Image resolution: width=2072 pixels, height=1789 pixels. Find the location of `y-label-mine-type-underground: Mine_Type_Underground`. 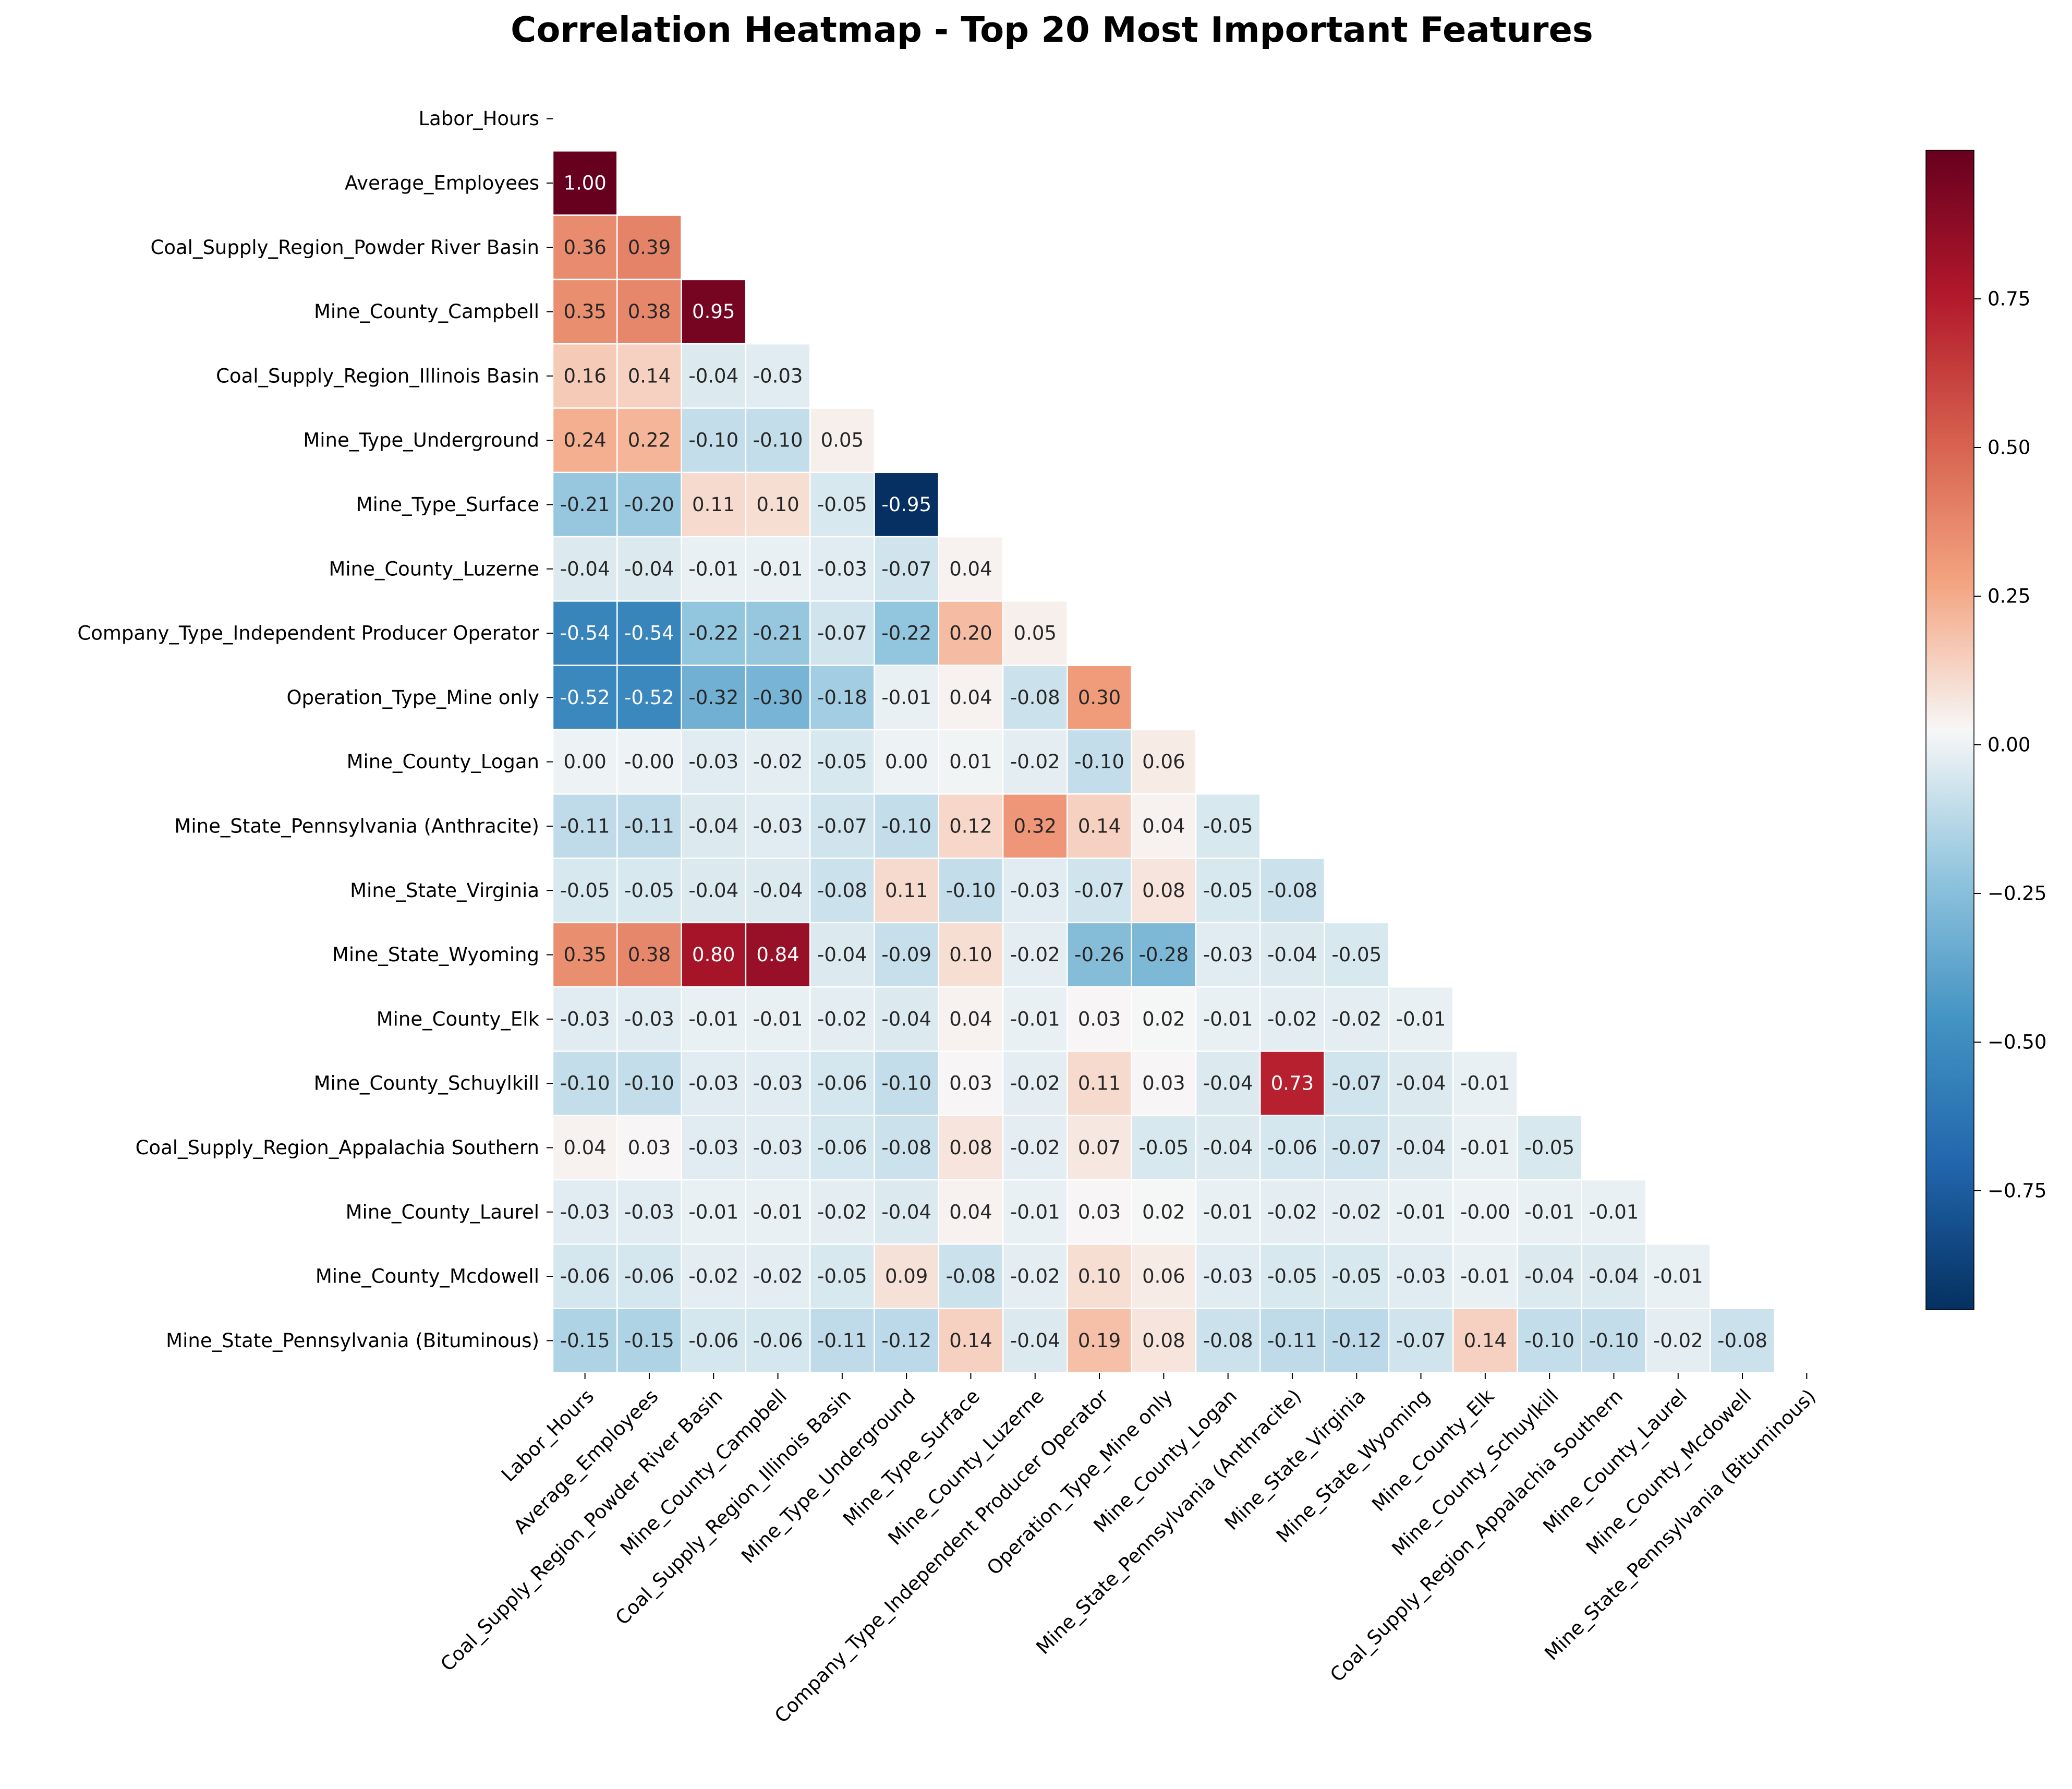

y-label-mine-type-underground: Mine_Type_Underground is located at coordinates (421, 440).